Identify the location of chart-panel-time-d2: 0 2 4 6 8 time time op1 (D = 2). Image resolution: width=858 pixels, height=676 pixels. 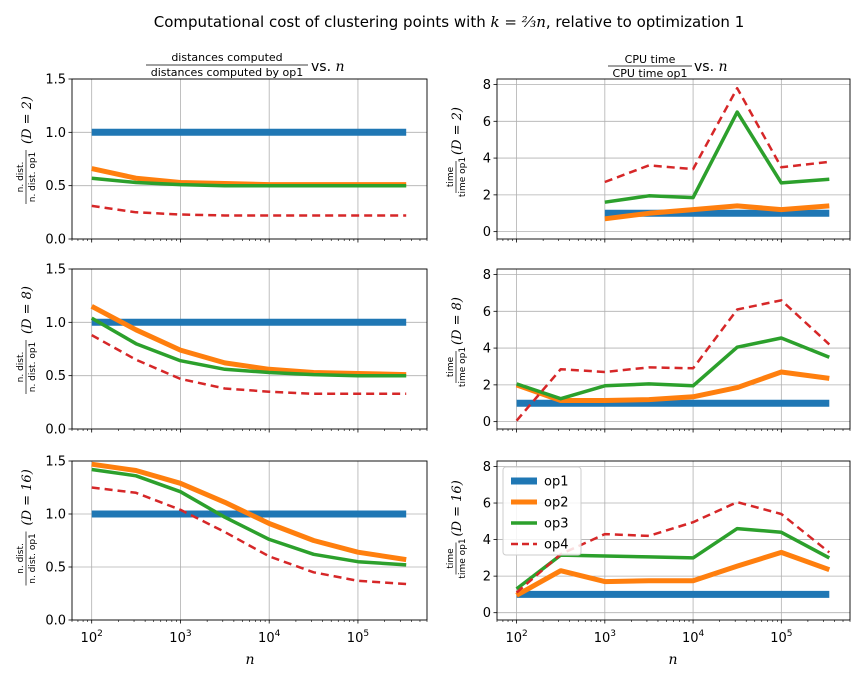
(648, 160).